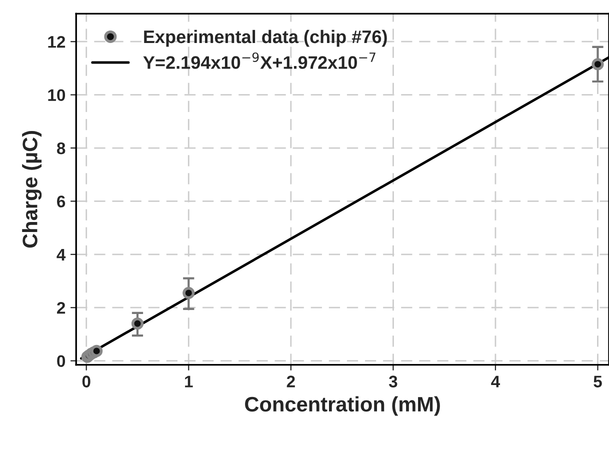  I want to click on y-tick-label: 2, so click(61, 308).